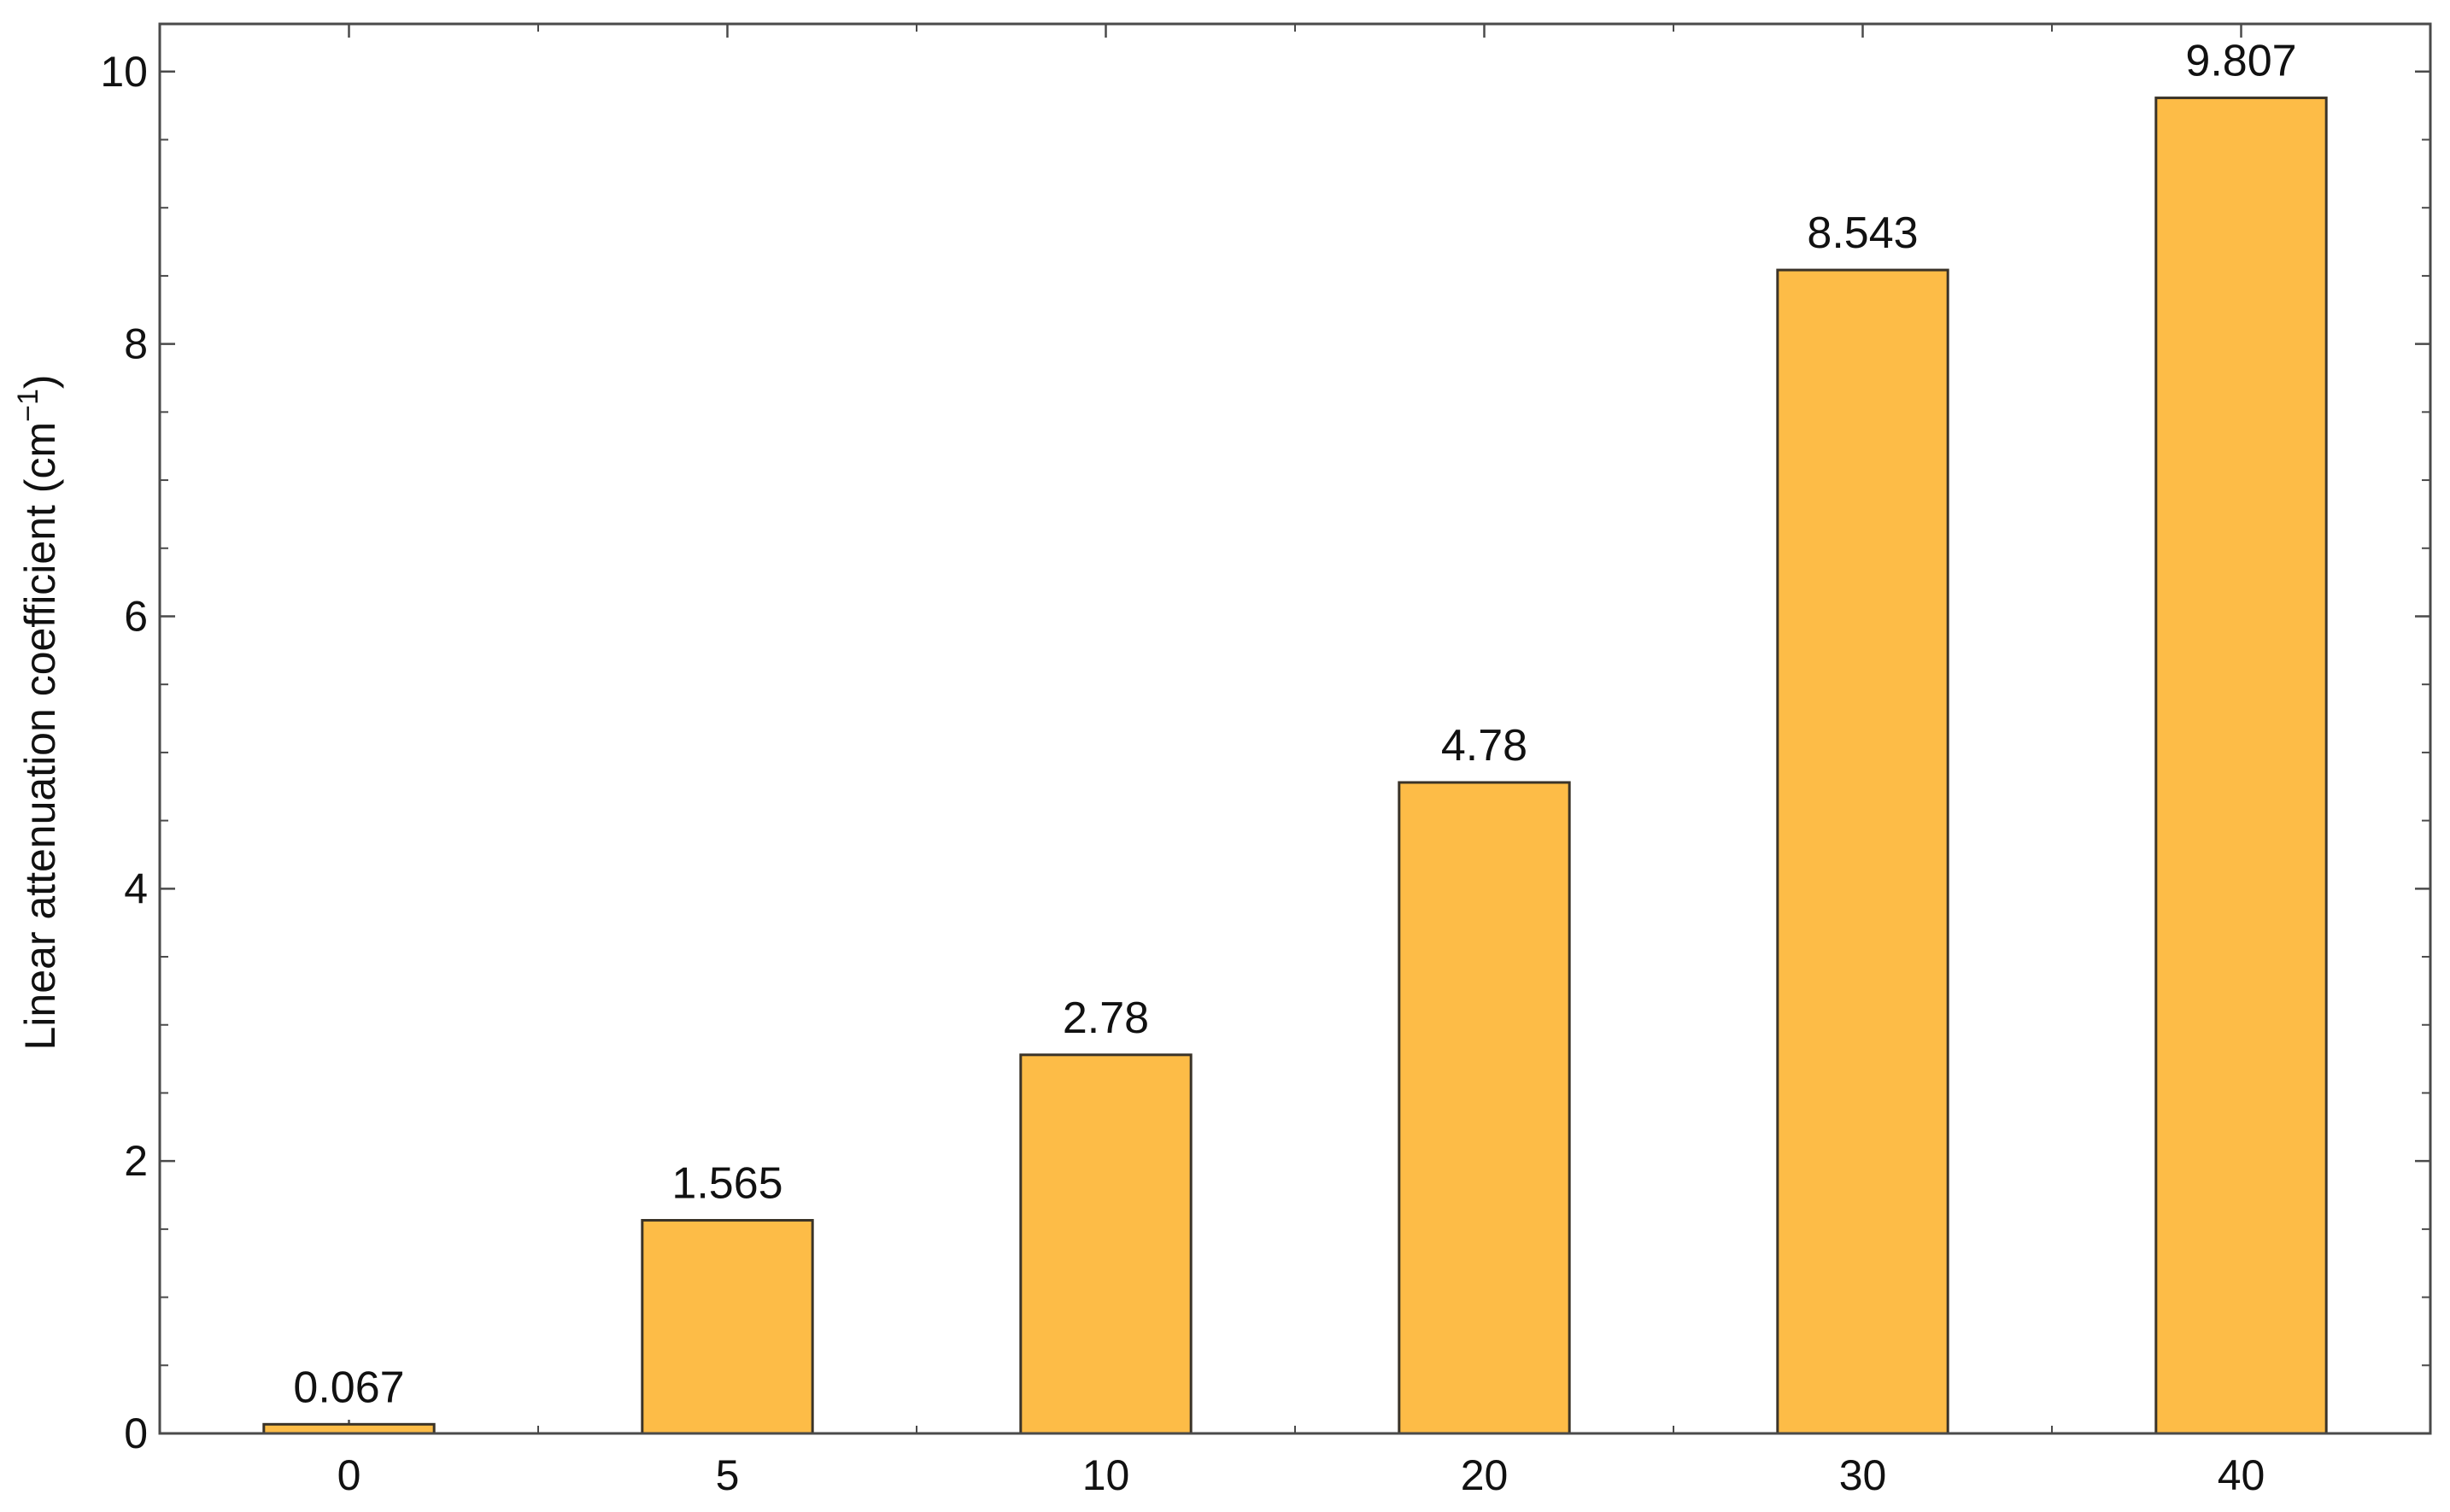  Describe the element at coordinates (40, 381) in the screenshot. I see `y-axis-title-suffix: )` at that location.